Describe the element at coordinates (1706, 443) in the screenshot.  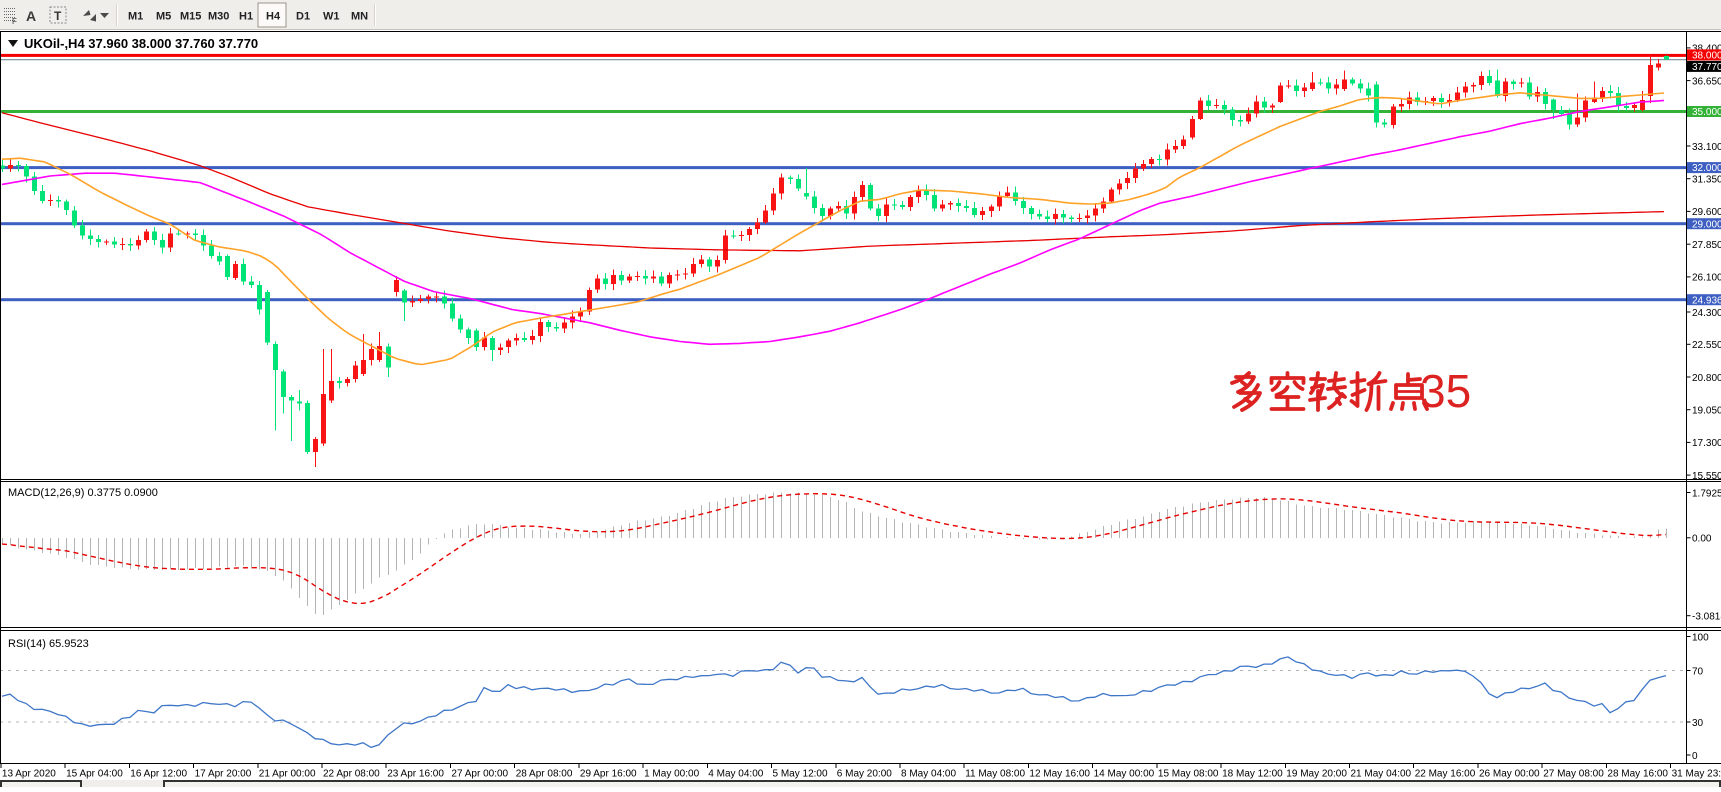
I see `svg-text: 17.300` at that location.